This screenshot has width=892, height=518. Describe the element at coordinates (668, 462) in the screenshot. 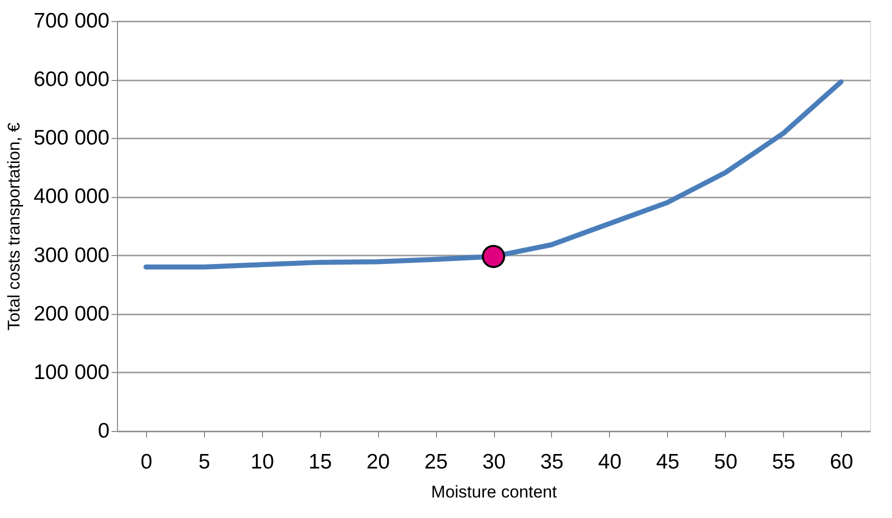

I see `x-tick-label: 45` at that location.